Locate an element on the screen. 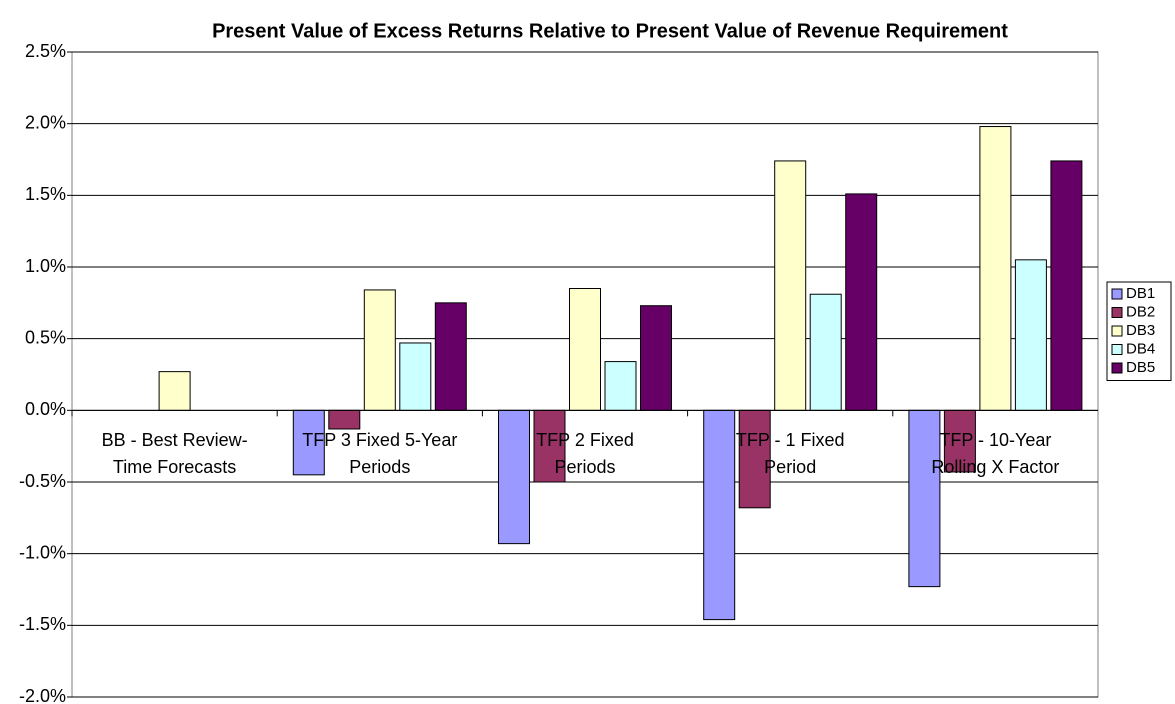  legend-label: DB1 is located at coordinates (1140, 293).